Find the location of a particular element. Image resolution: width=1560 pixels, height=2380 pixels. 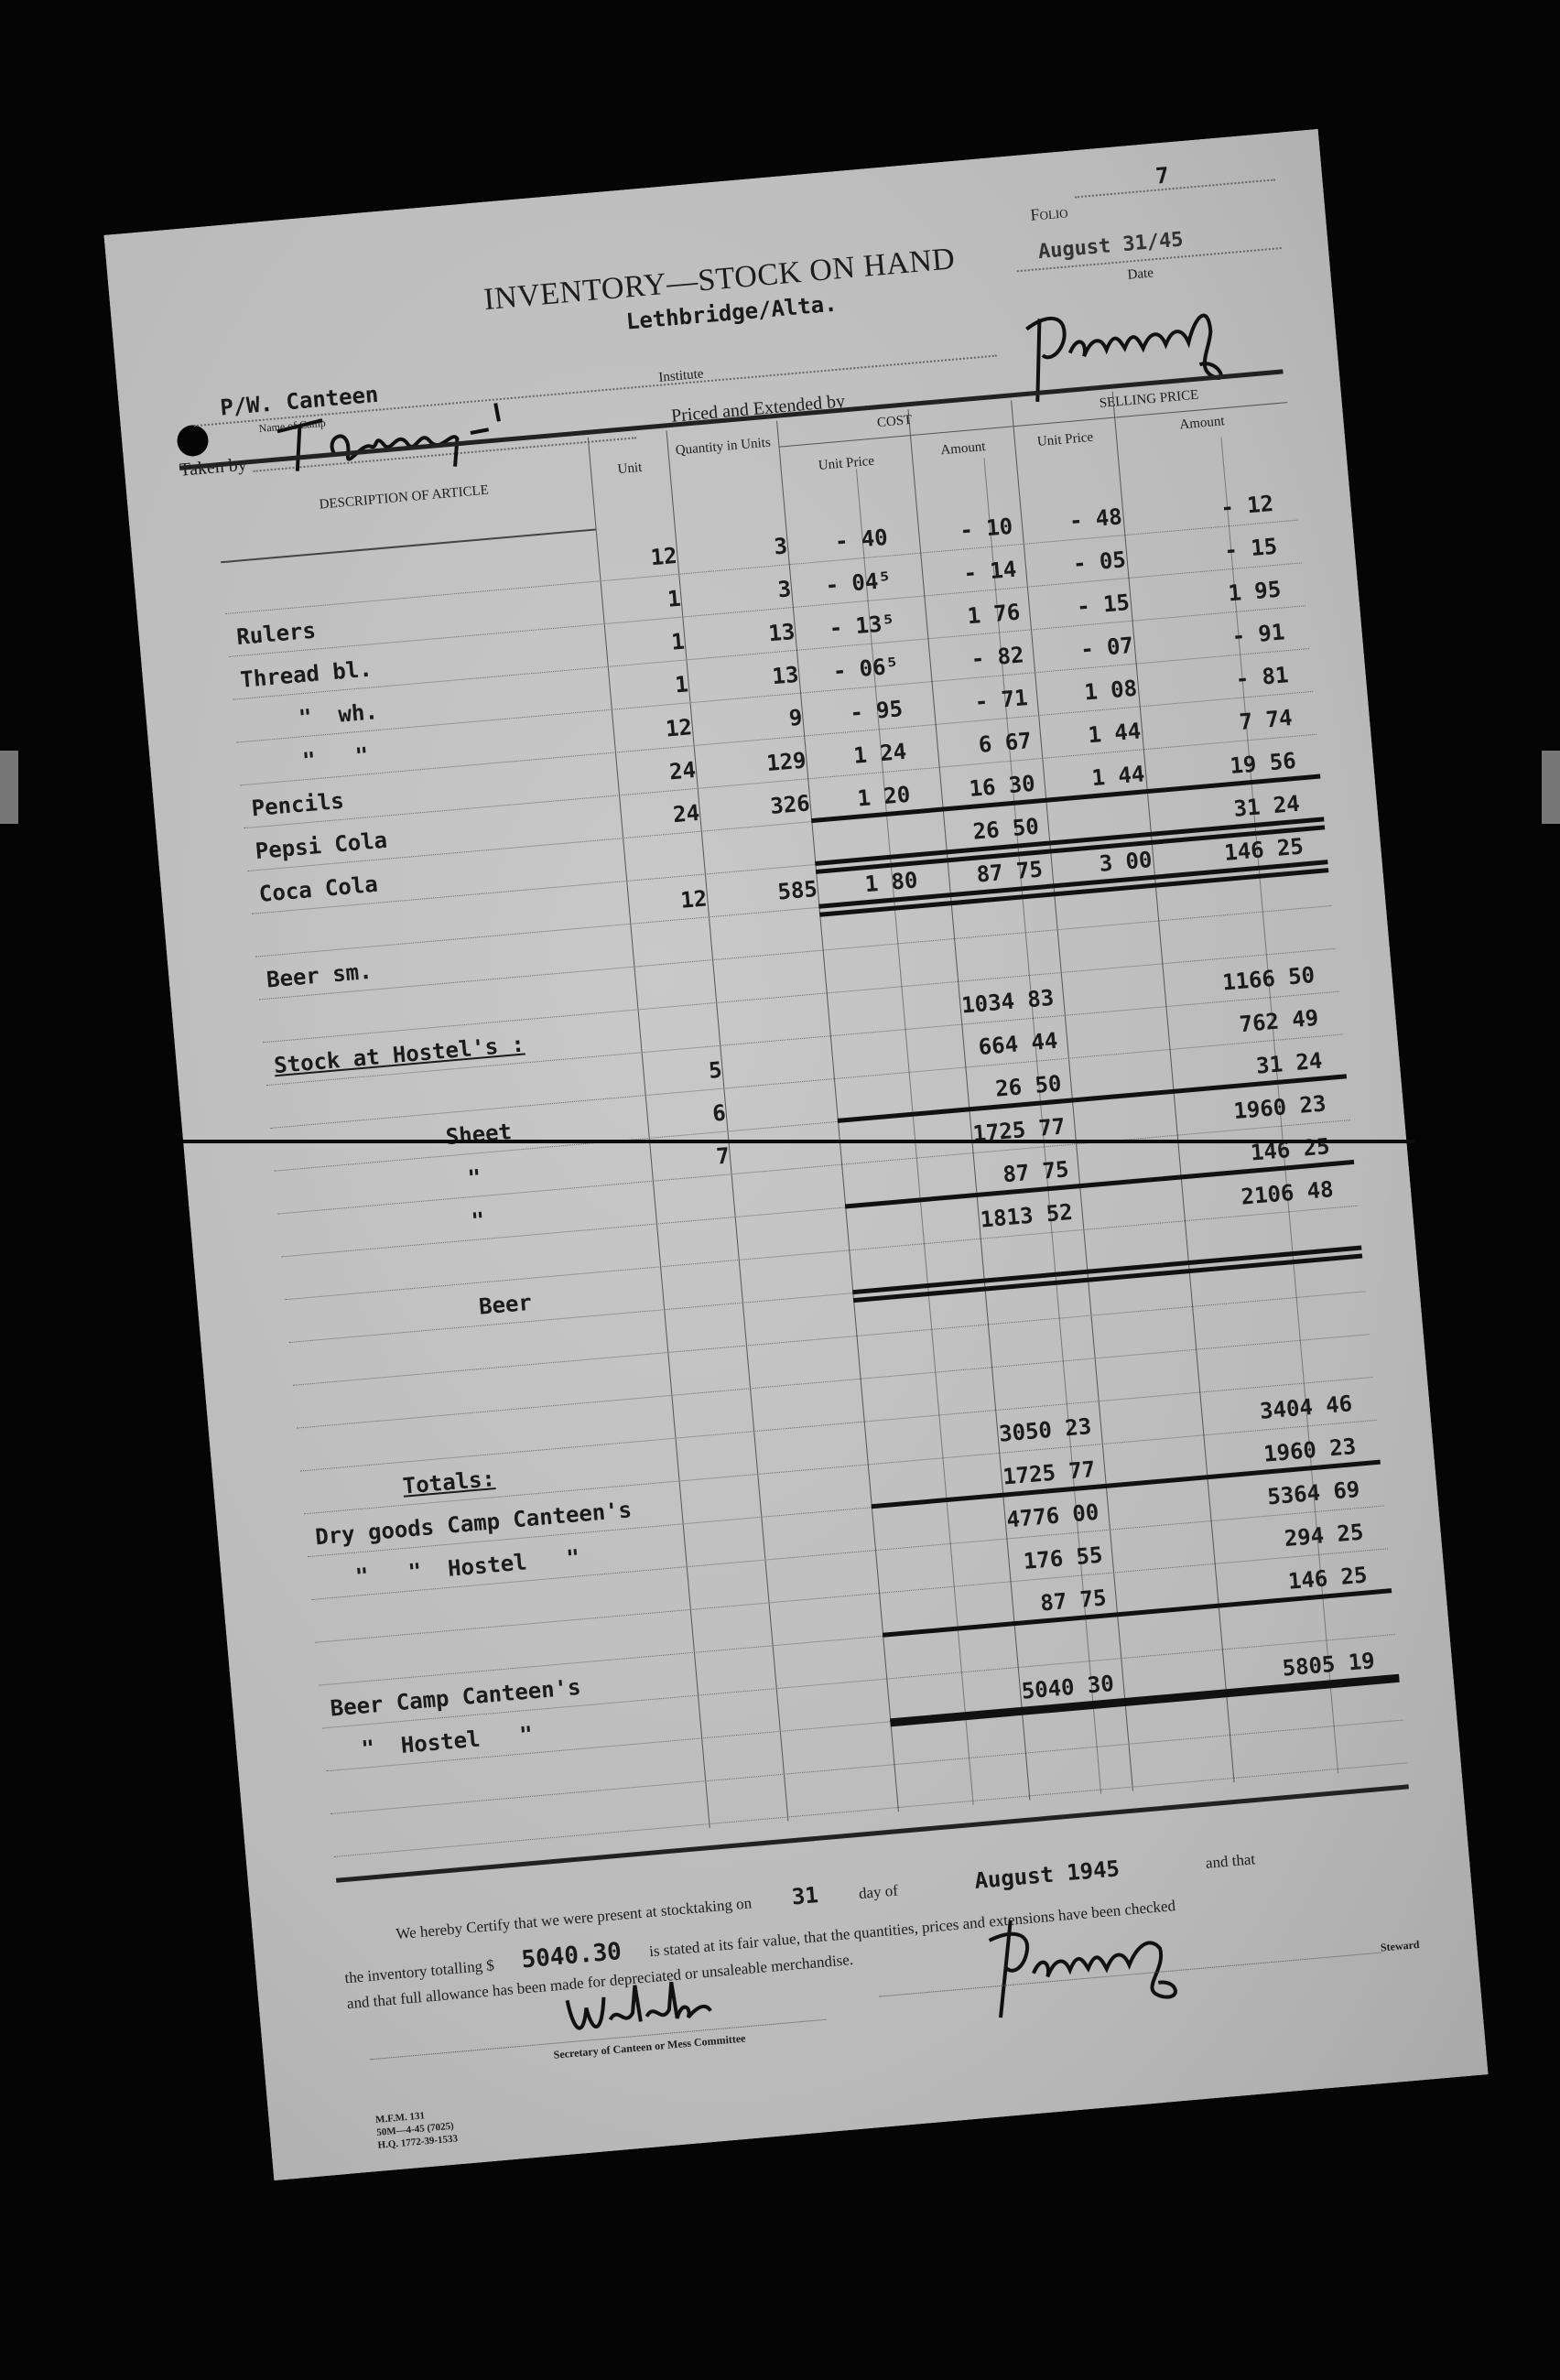

row-quantity: 326 is located at coordinates (790, 804).